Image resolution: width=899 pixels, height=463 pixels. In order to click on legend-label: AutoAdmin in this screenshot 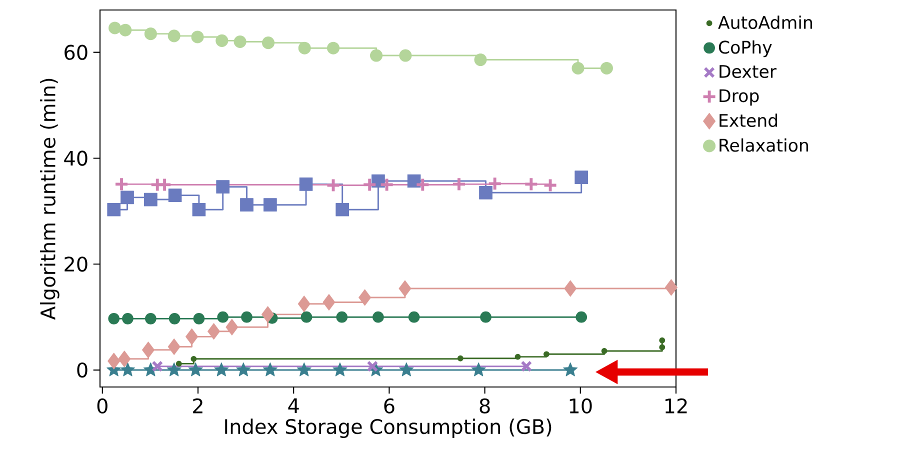, I will do `click(765, 23)`.